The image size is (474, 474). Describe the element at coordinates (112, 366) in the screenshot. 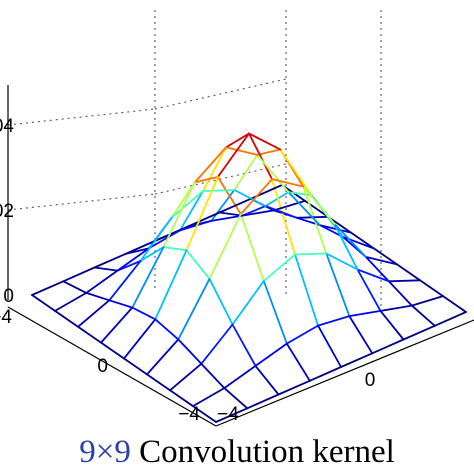

I see `x-axis-line` at that location.